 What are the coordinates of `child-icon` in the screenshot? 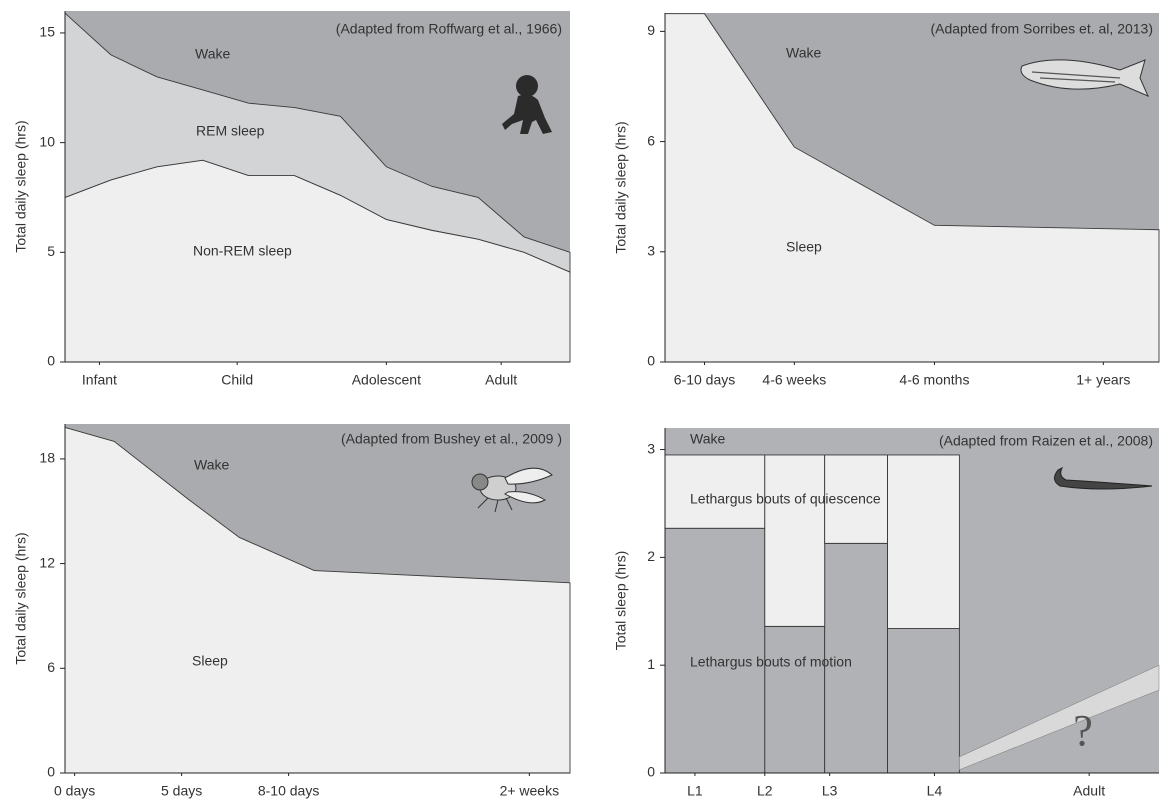 It's located at (527, 104).